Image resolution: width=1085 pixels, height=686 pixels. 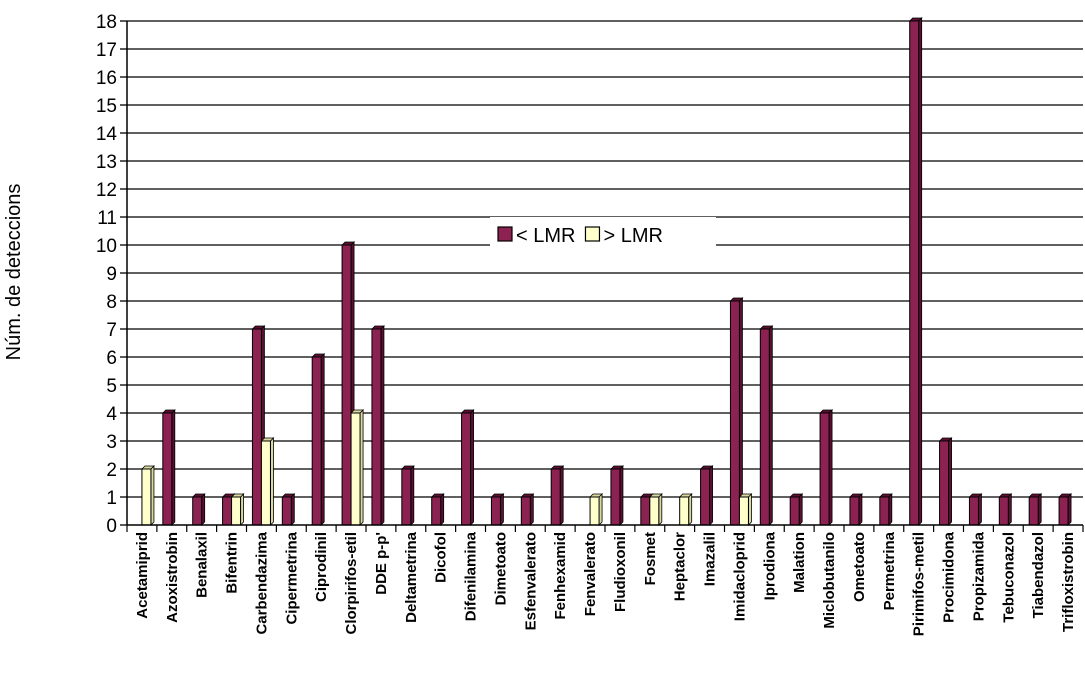 What do you see at coordinates (381, 563) in the screenshot?
I see `x-tick-label: DDE p-p'` at bounding box center [381, 563].